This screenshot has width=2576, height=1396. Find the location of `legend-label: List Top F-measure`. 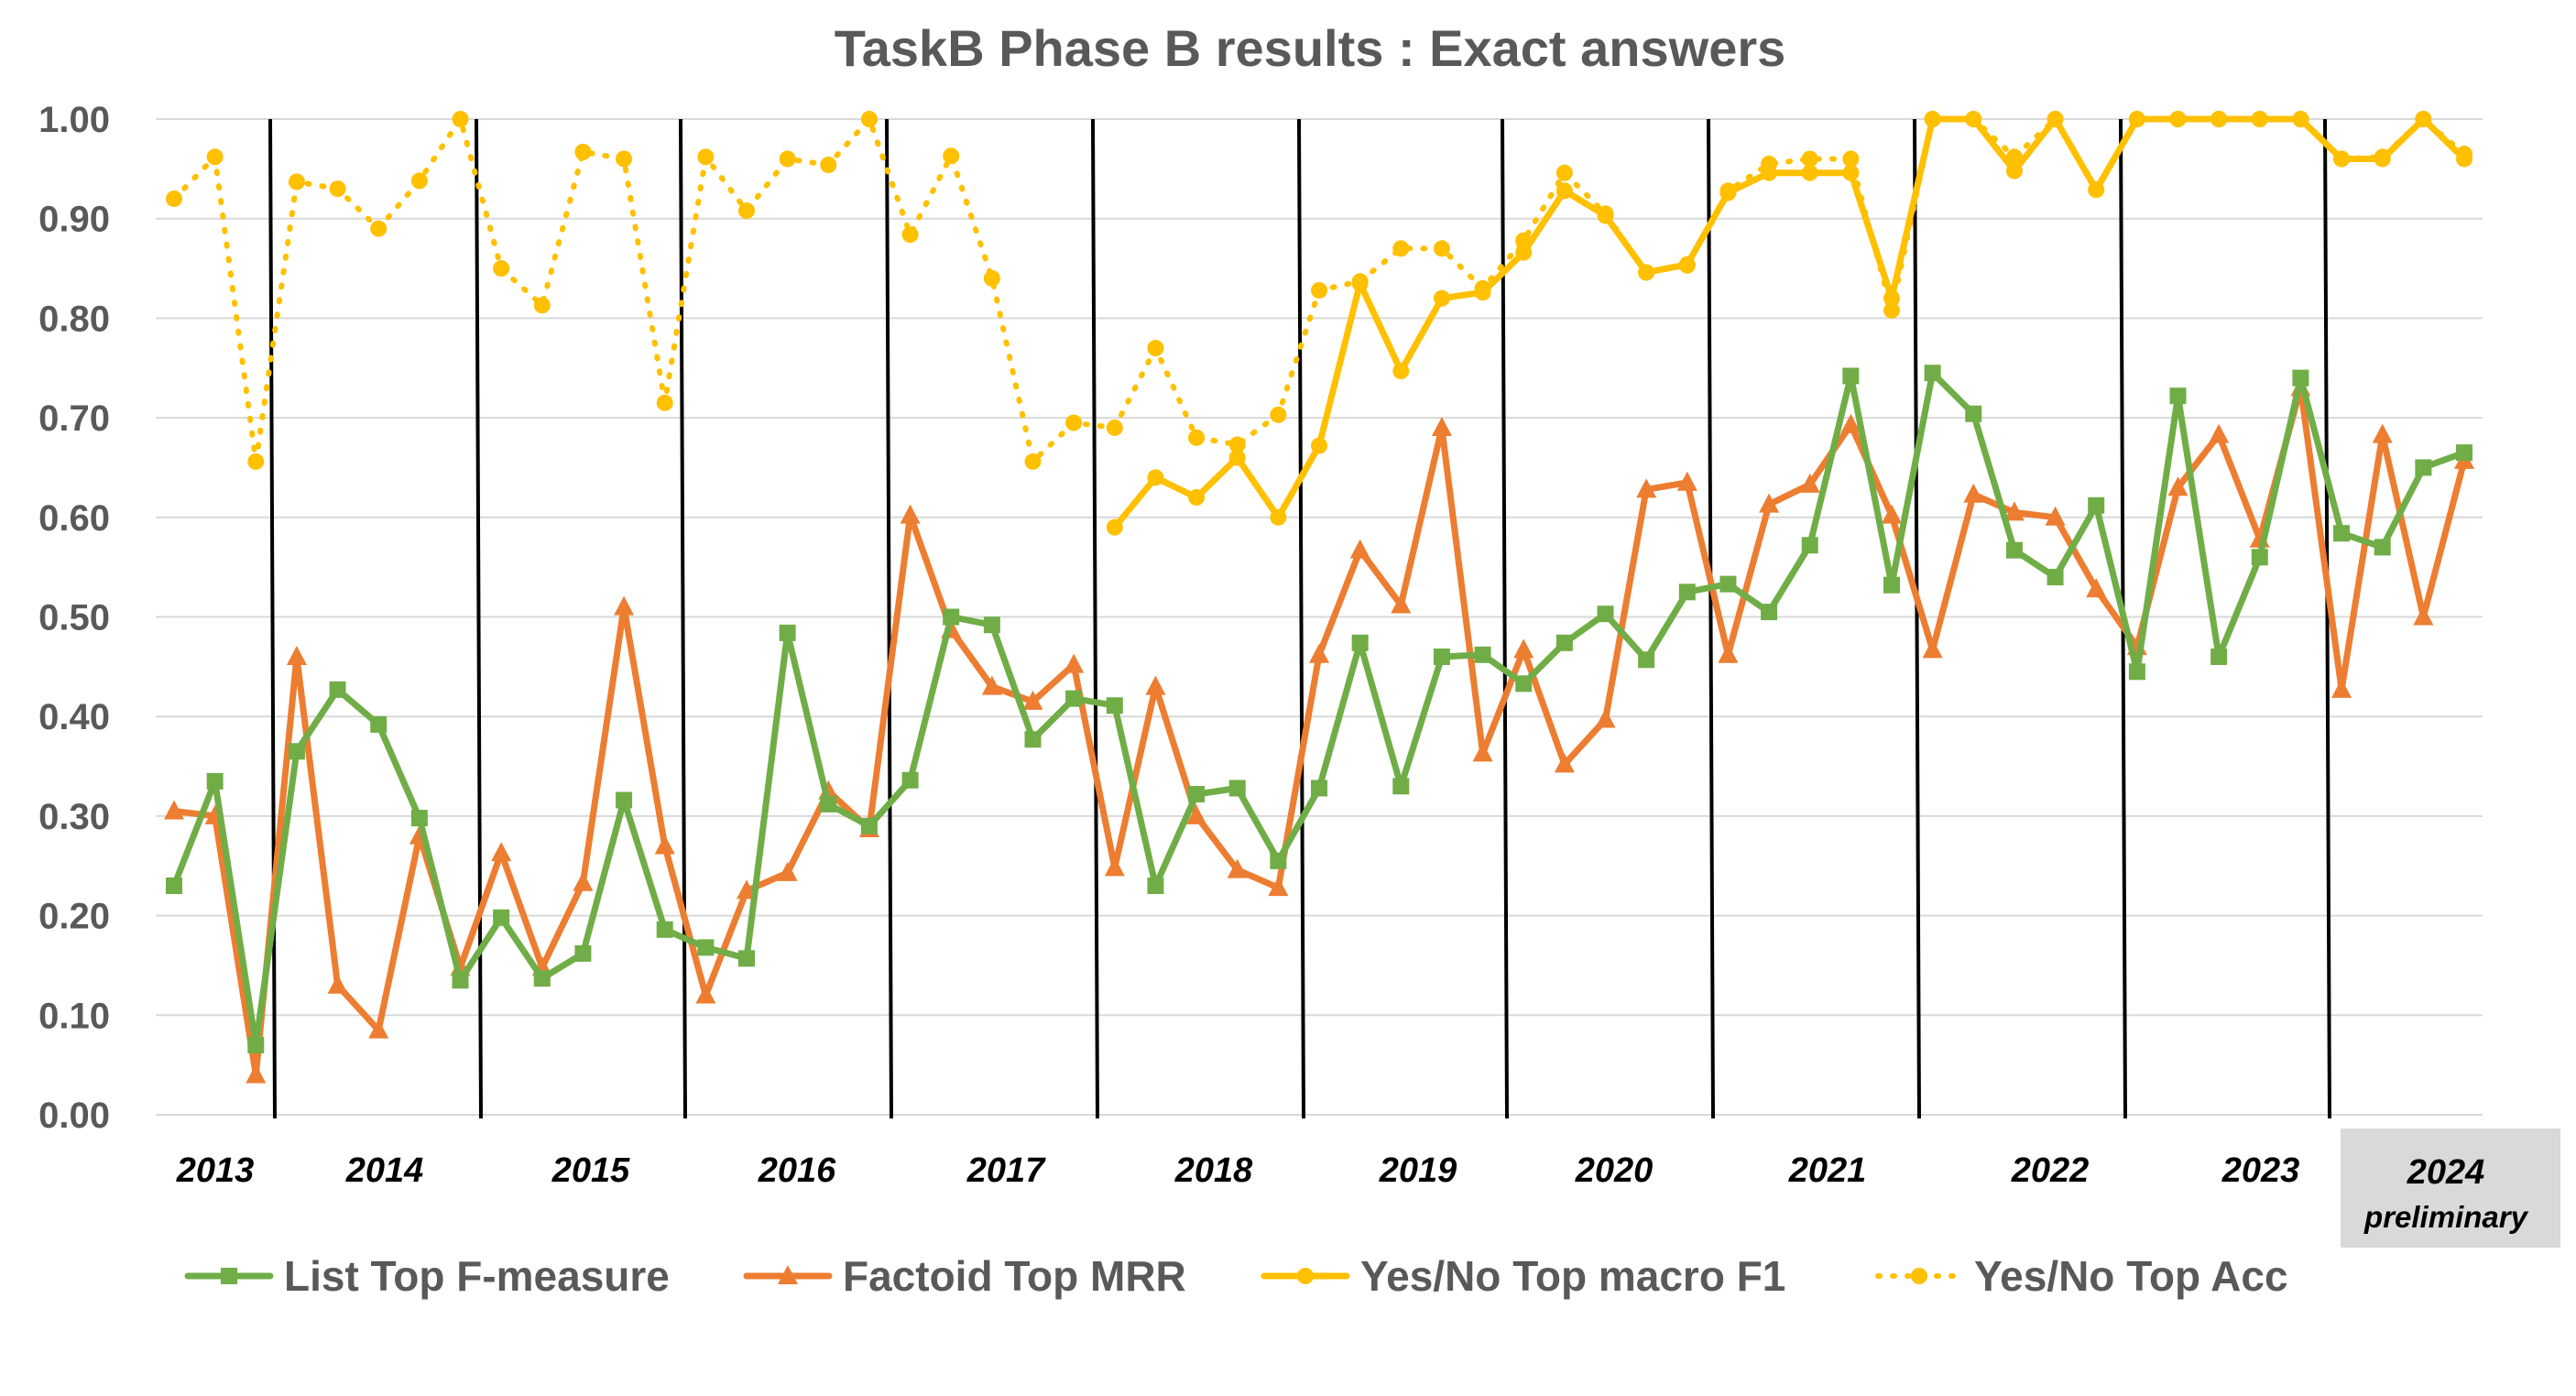

legend-label: List Top F-measure is located at coordinates (477, 1276).